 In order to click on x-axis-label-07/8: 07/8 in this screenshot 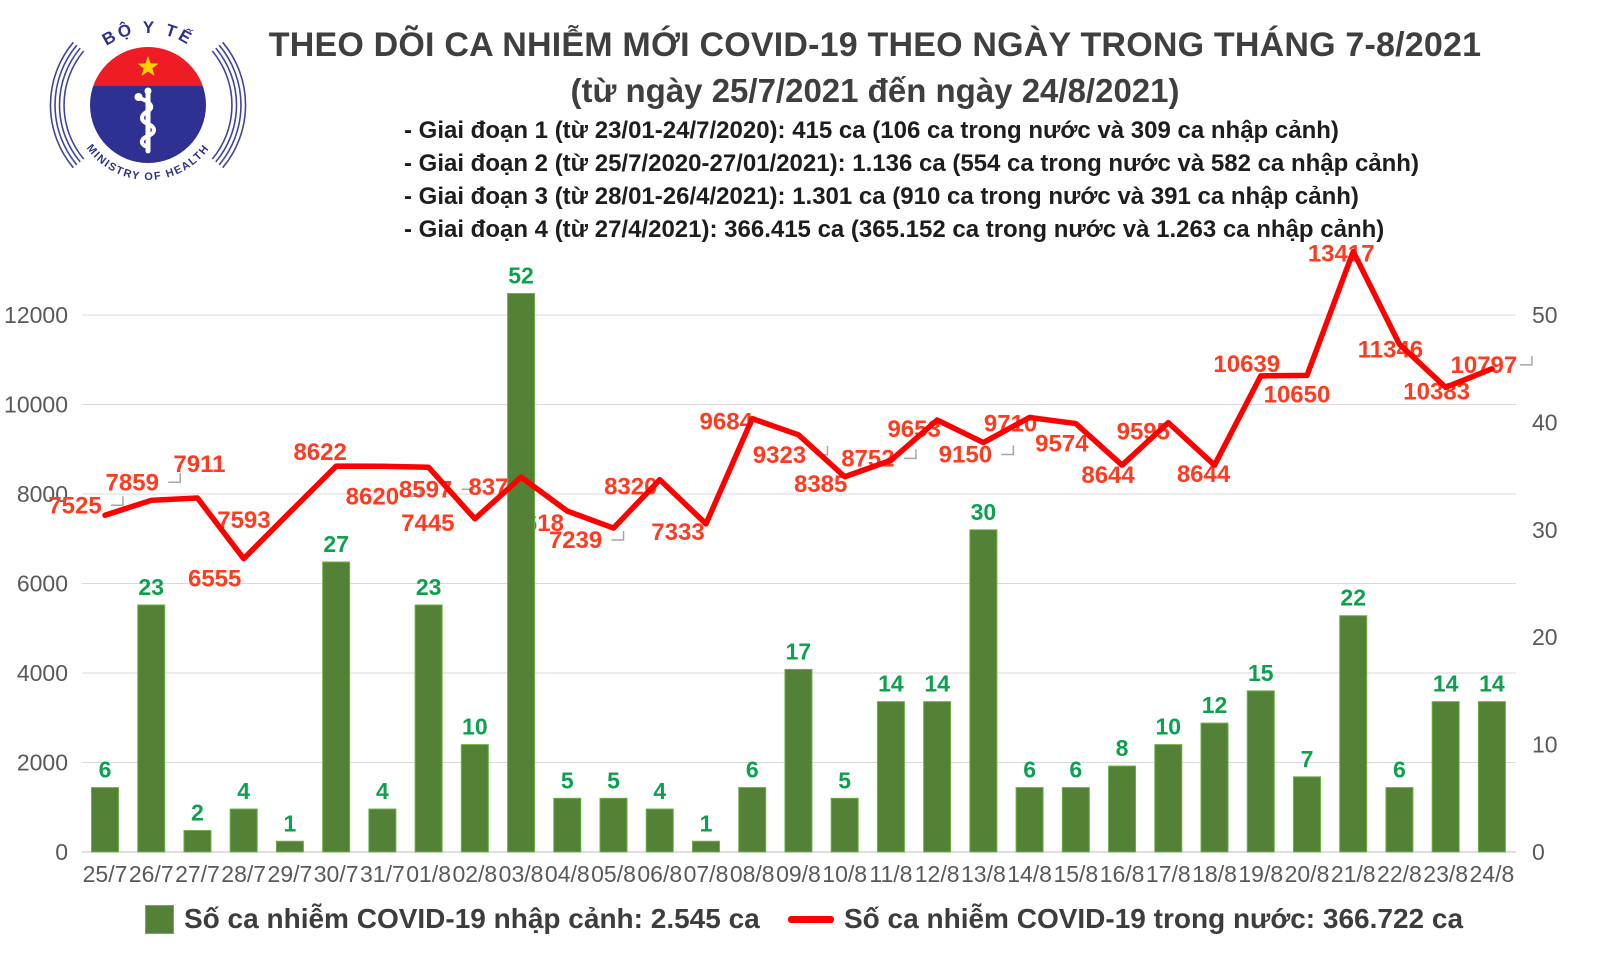, I will do `click(706, 874)`.